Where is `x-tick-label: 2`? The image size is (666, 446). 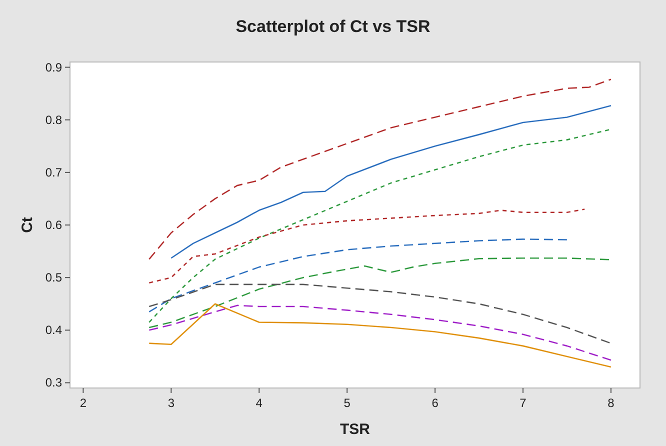 x-tick-label: 2 is located at coordinates (83, 403).